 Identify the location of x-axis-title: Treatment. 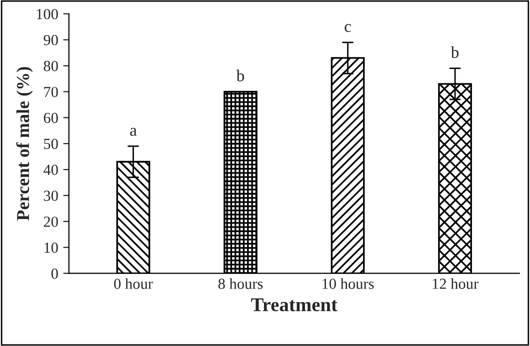
(294, 305).